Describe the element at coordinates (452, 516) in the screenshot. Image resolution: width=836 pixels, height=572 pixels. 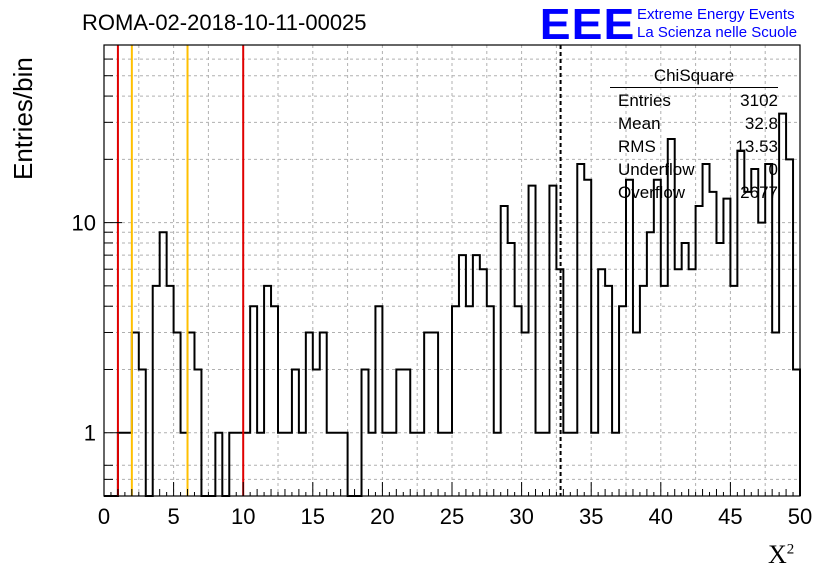
I see `x-tick-label: 25` at that location.